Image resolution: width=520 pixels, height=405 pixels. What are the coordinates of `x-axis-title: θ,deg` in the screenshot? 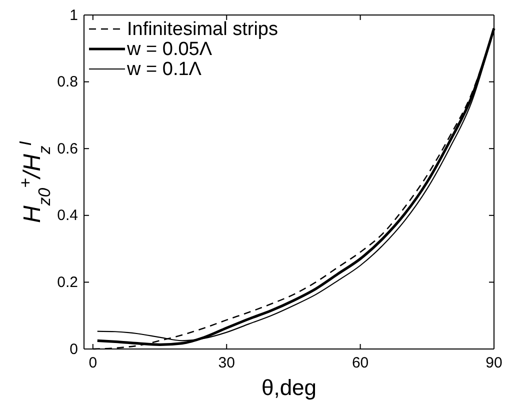 It's located at (289, 387).